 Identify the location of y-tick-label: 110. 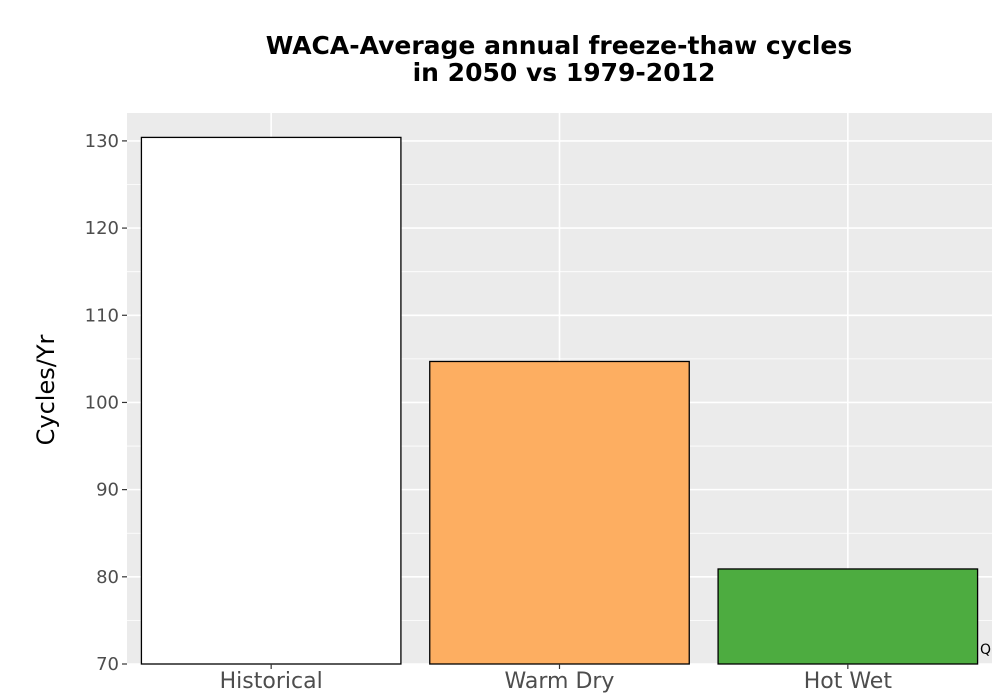
(102, 315).